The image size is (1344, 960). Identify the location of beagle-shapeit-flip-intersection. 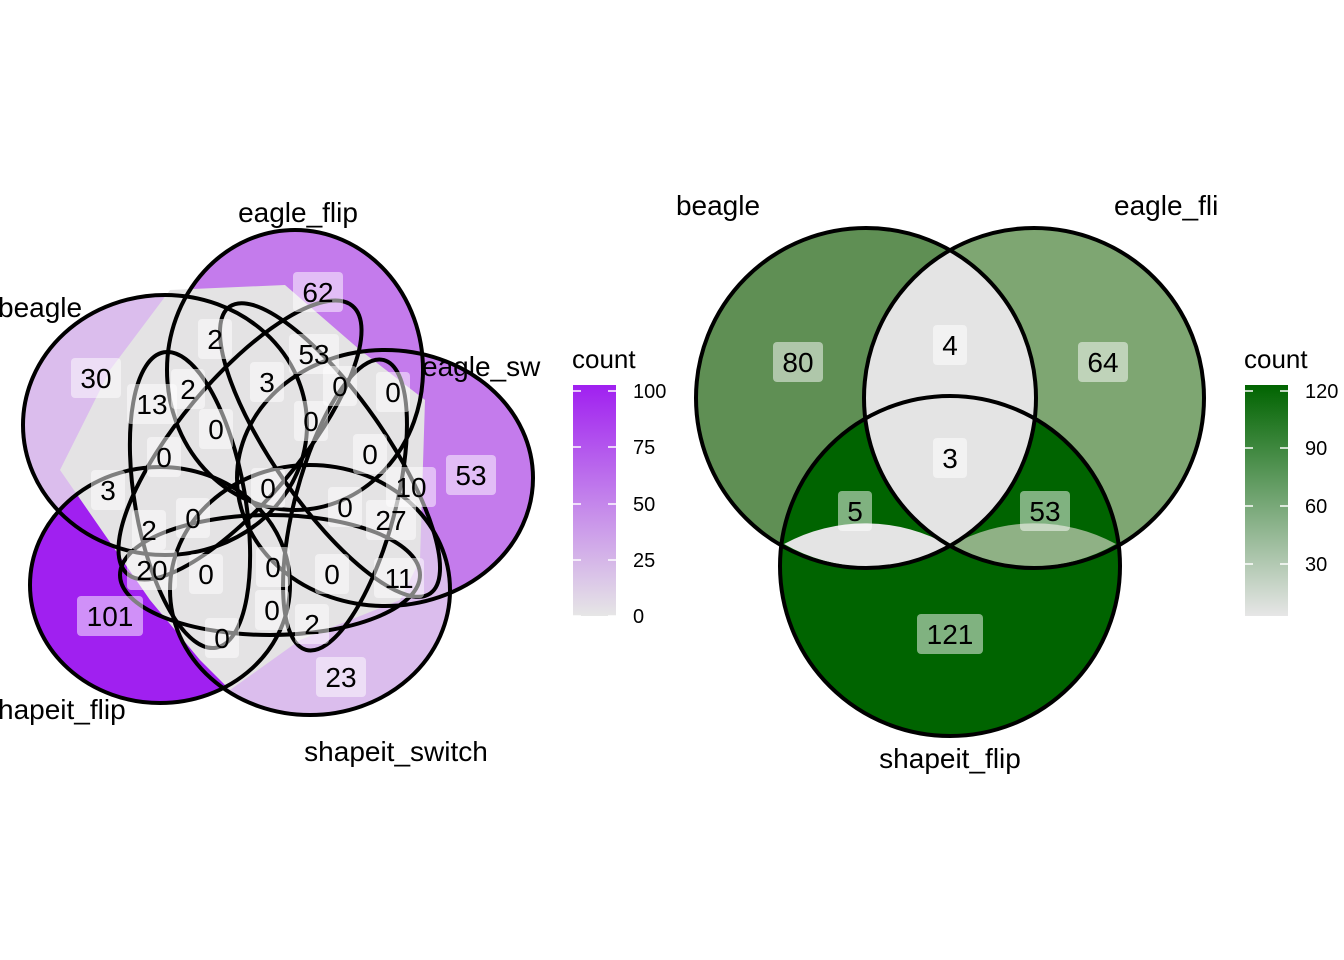
(867, 545).